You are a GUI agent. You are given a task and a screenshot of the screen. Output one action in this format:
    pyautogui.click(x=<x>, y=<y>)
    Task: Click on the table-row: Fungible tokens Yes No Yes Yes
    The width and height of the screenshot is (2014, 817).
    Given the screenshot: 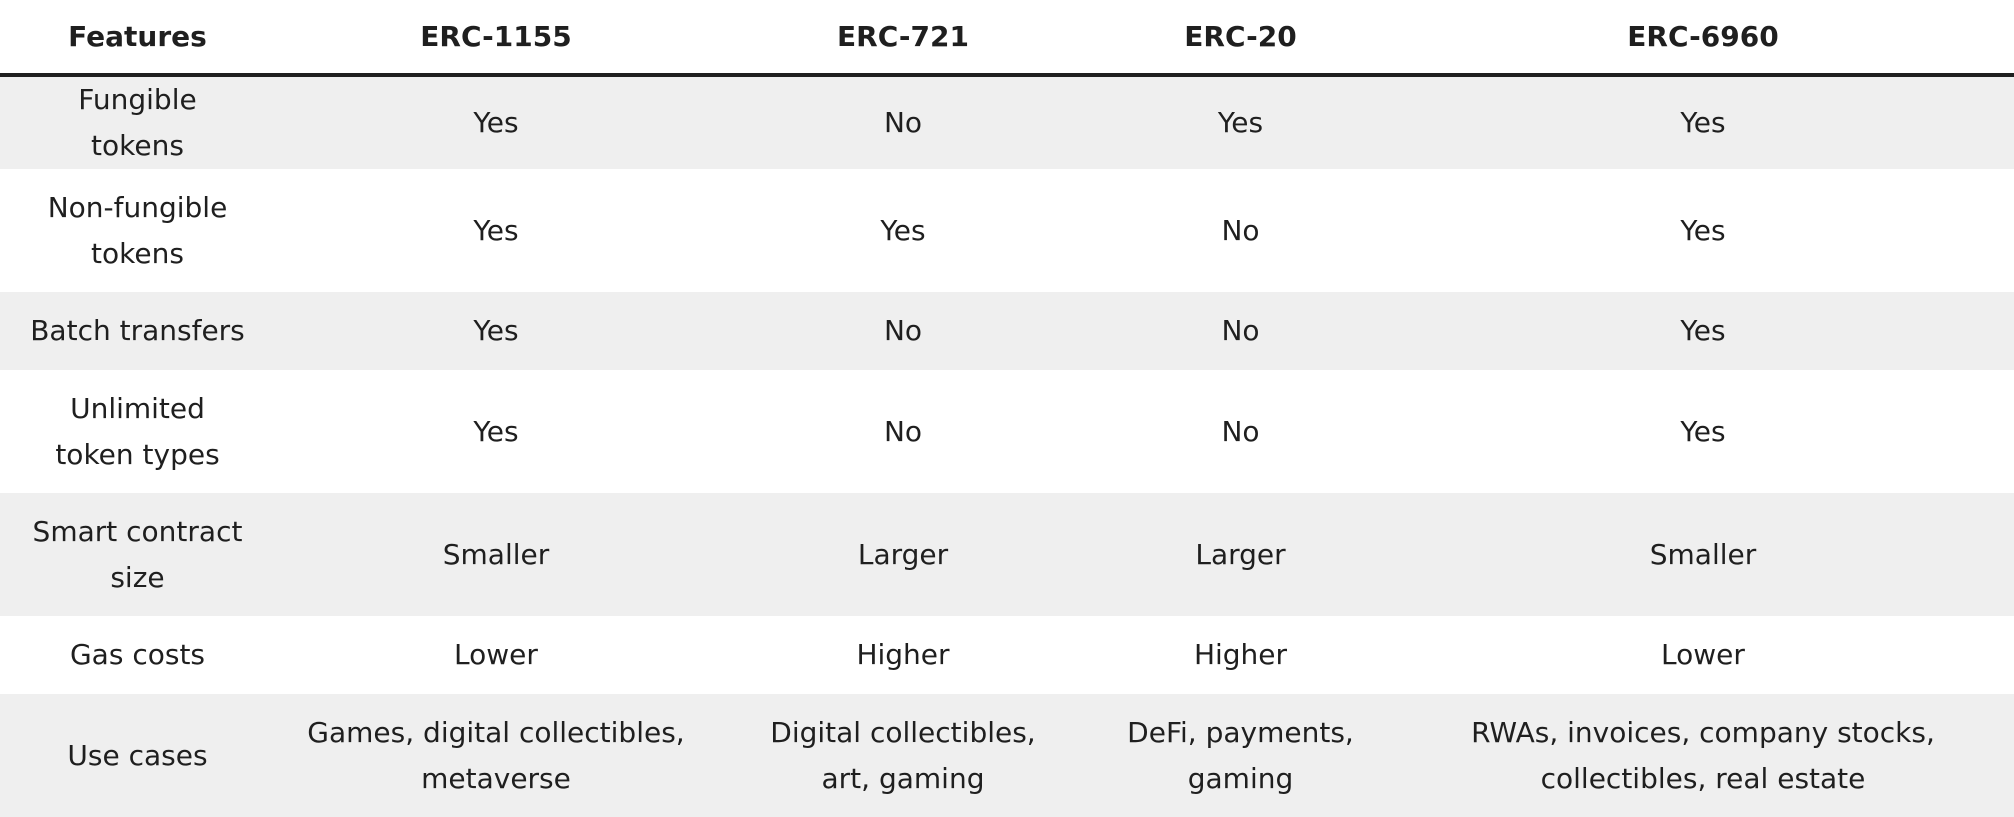 What is the action you would take?
    pyautogui.click(x=1007, y=122)
    